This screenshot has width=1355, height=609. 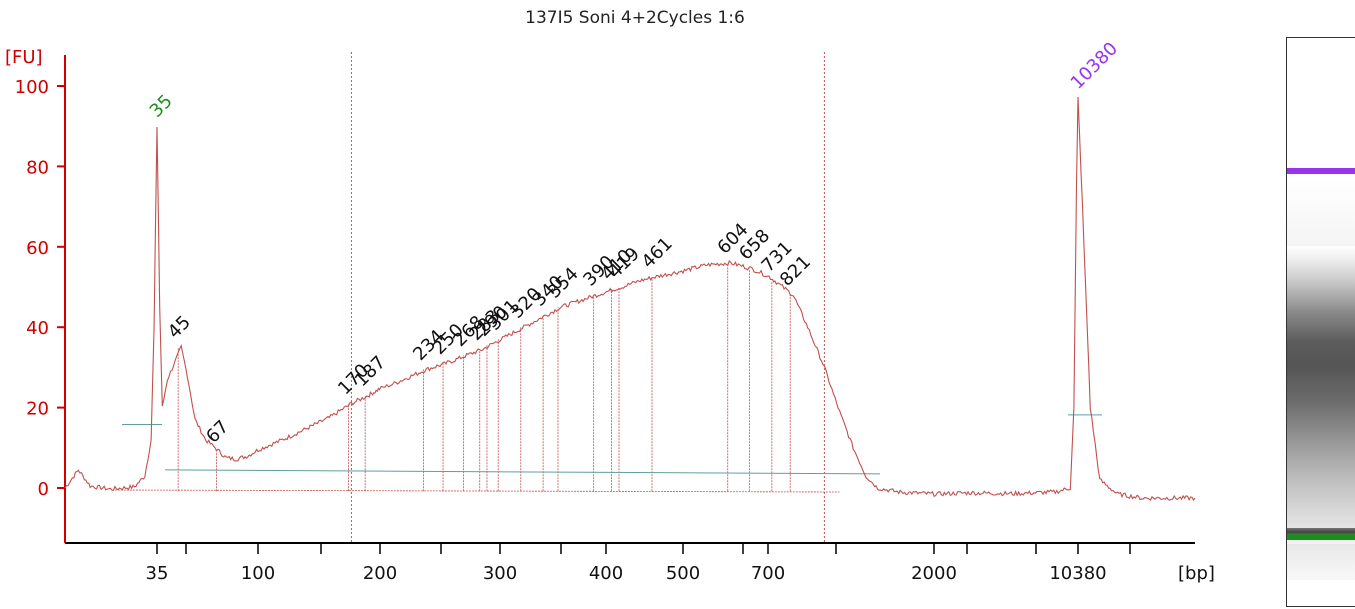 I want to click on x-tick-label: 300, so click(x=500, y=573).